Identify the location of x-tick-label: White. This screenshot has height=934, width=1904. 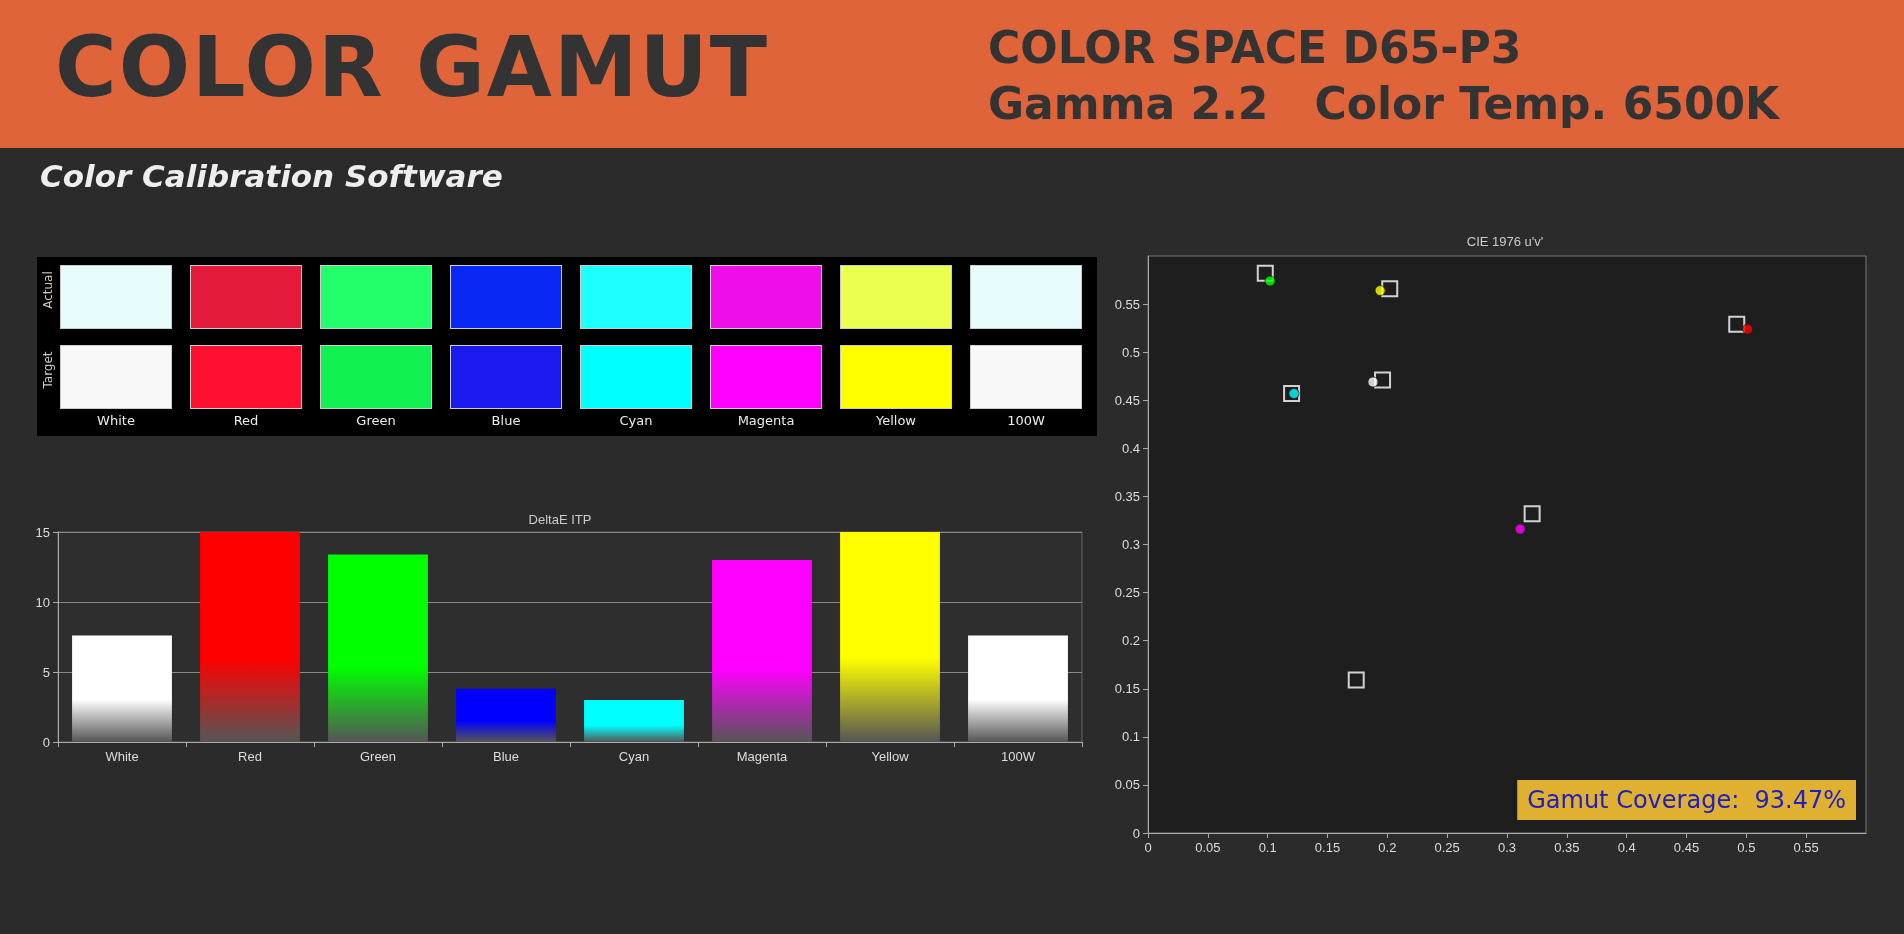
(122, 756).